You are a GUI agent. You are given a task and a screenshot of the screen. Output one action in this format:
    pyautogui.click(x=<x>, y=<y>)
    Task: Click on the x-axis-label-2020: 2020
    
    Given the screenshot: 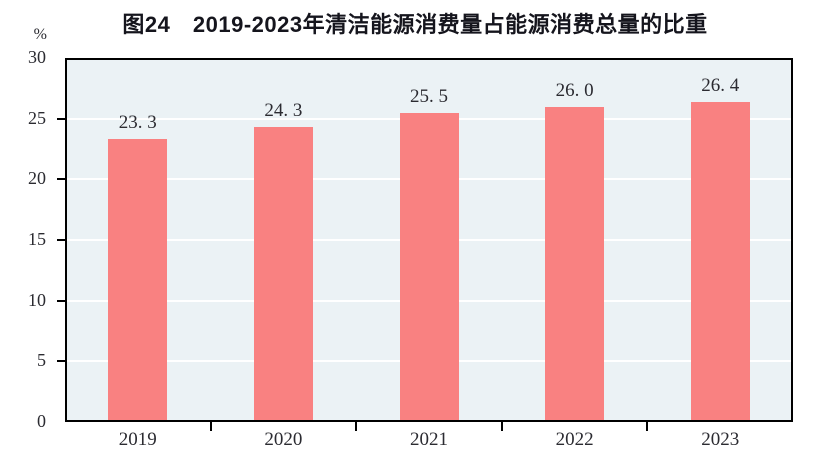 What is the action you would take?
    pyautogui.click(x=283, y=439)
    